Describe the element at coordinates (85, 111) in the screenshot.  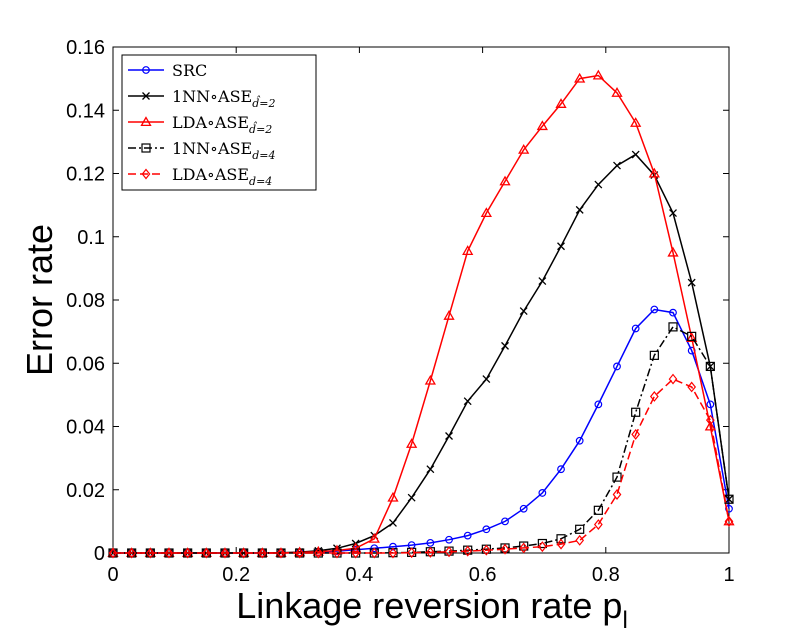
I see `y-tick-label: 0.14` at that location.